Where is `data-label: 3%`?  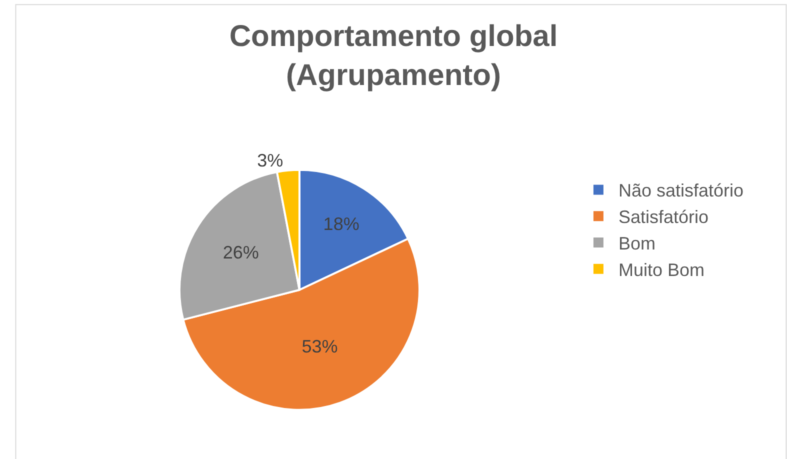 data-label: 3% is located at coordinates (270, 160).